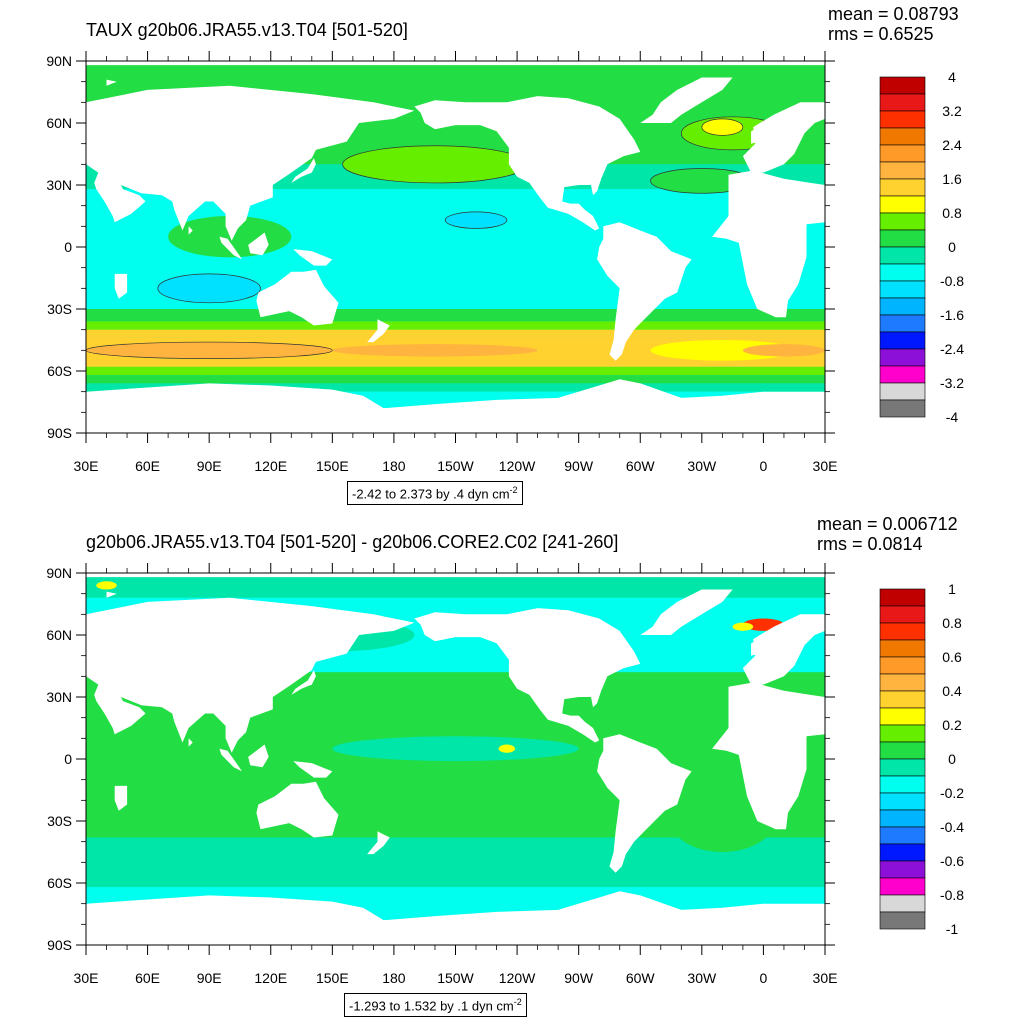 This screenshot has height=1024, width=1024. Describe the element at coordinates (764, 978) in the screenshot. I see `lon-tick-label: 0` at that location.